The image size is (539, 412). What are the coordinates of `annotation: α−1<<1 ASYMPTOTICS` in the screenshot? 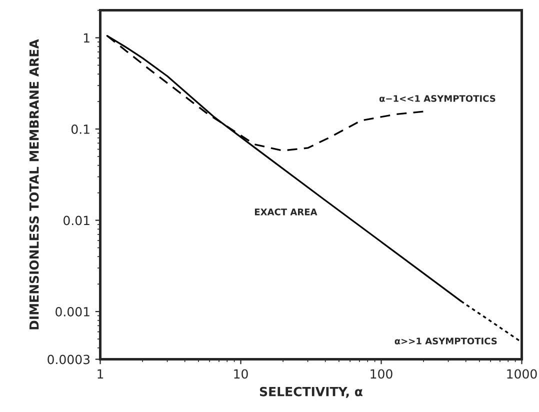 It's located at (437, 98).